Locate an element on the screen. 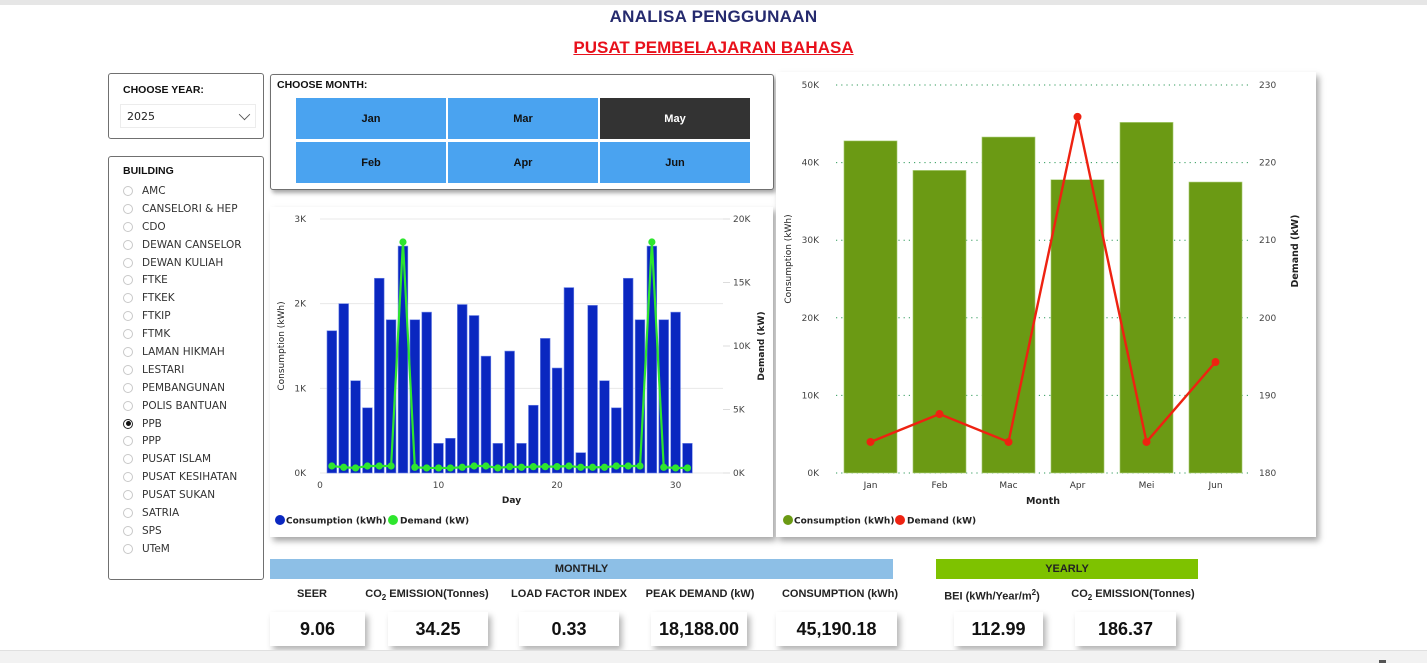  building-option: PUSAT KESIHATAN is located at coordinates (182, 477).